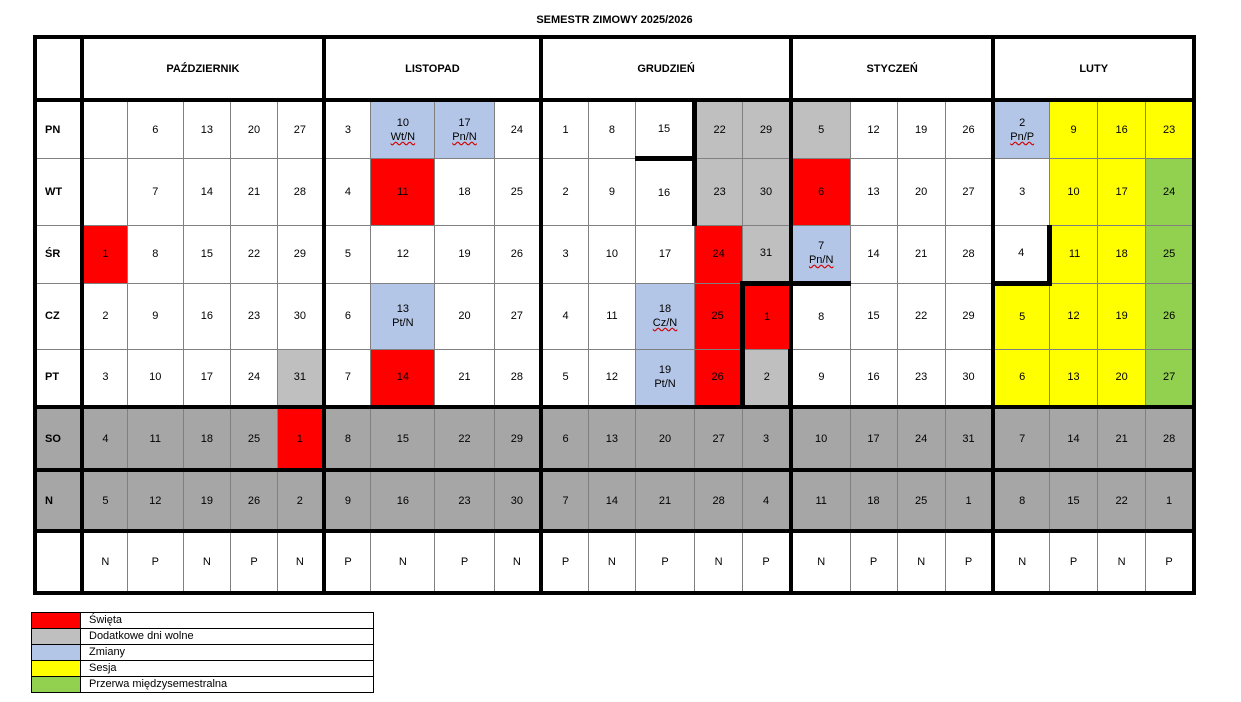 Image resolution: width=1241 pixels, height=702 pixels. I want to click on month-header: LUTY, so click(1093, 68).